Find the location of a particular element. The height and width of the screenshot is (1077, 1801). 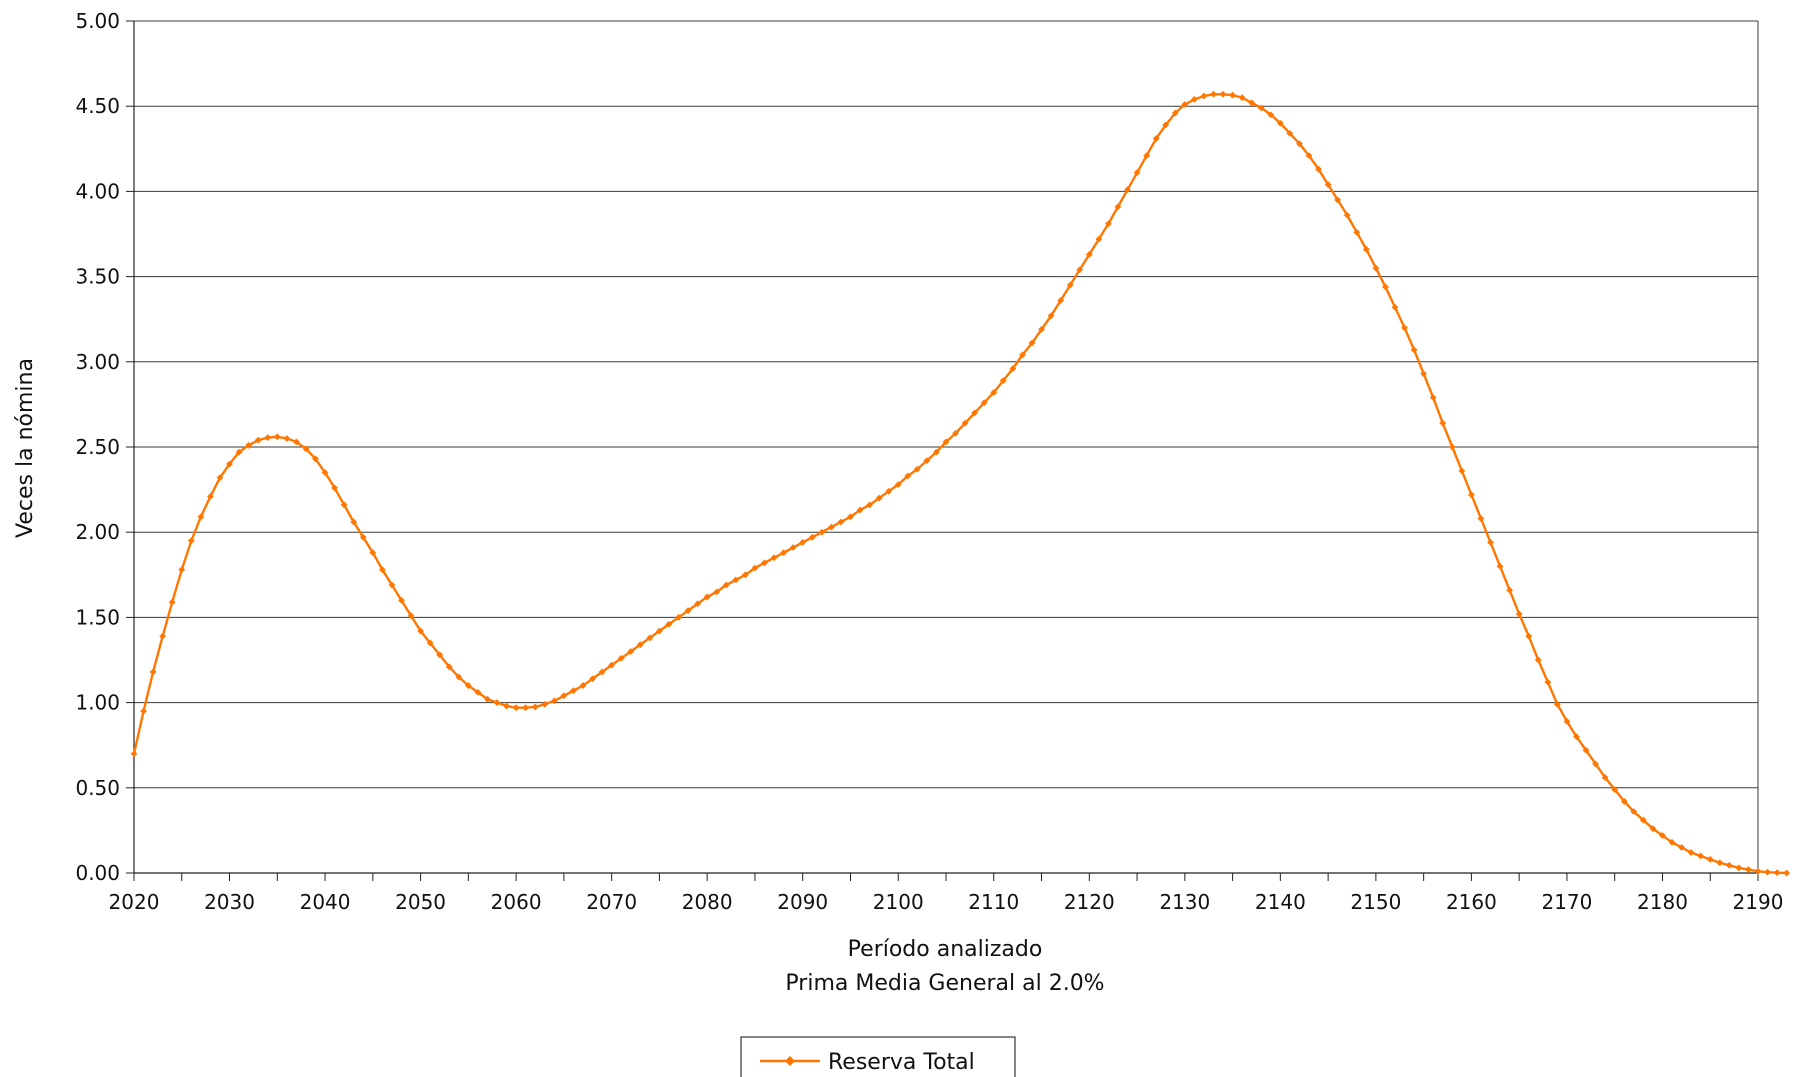

x-tick-label: 2080 is located at coordinates (707, 902).